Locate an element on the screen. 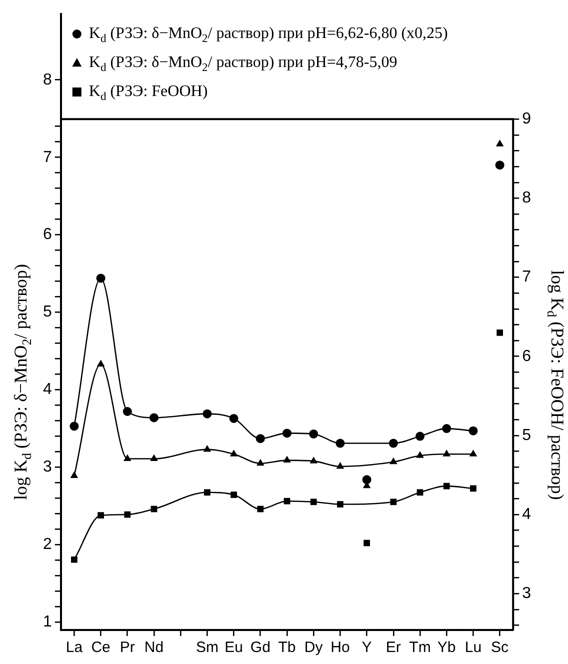 This screenshot has height=664, width=568. x-tick-label: Pr is located at coordinates (127, 647).